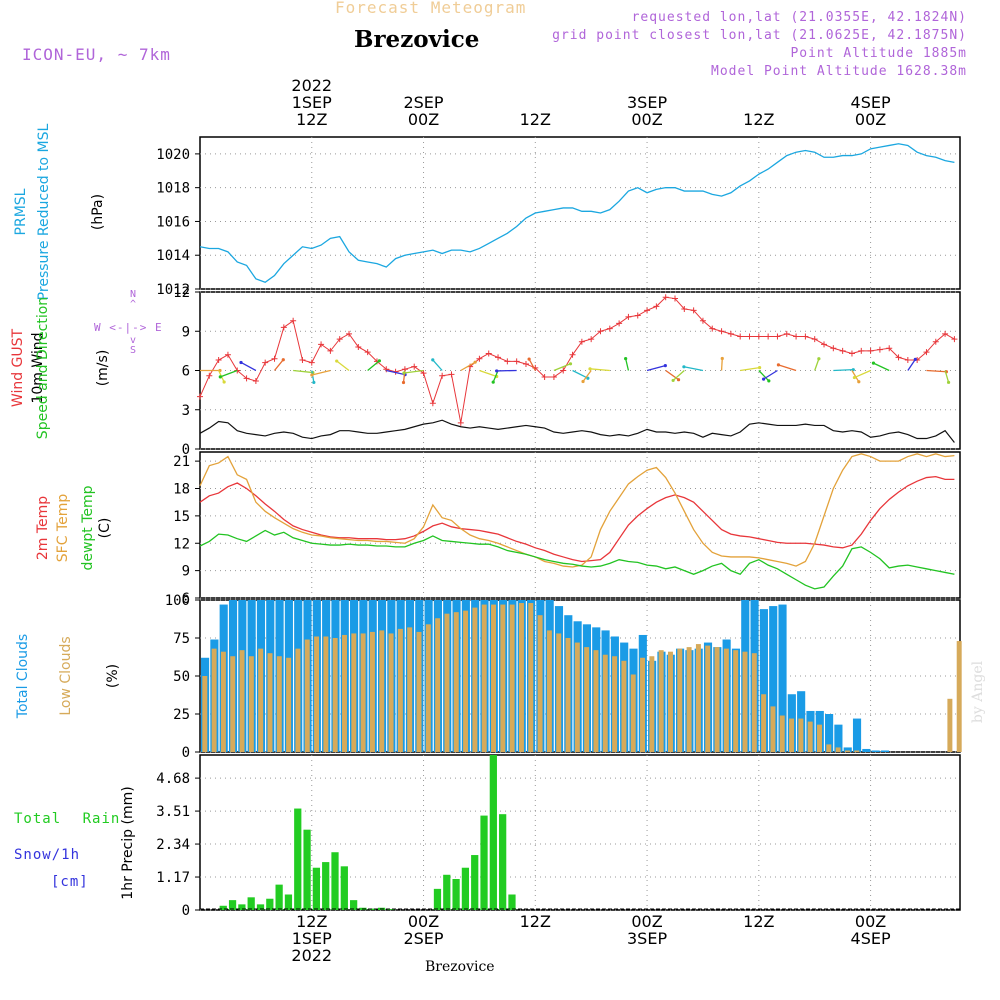 The width and height of the screenshot is (1000, 1000). Describe the element at coordinates (647, 938) in the screenshot. I see `time-axis-label: 3SEP` at that location.